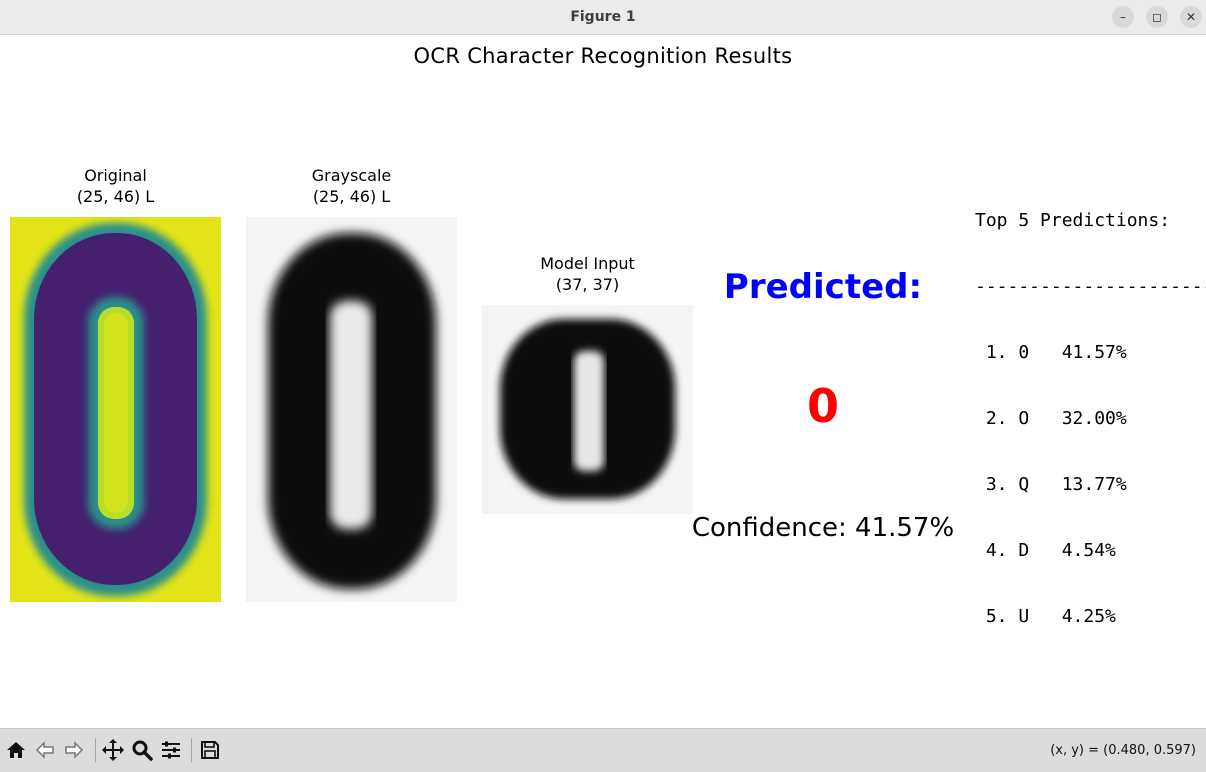  Describe the element at coordinates (1073, 220) in the screenshot. I see `top5-header: Top 5 Predictions:` at that location.